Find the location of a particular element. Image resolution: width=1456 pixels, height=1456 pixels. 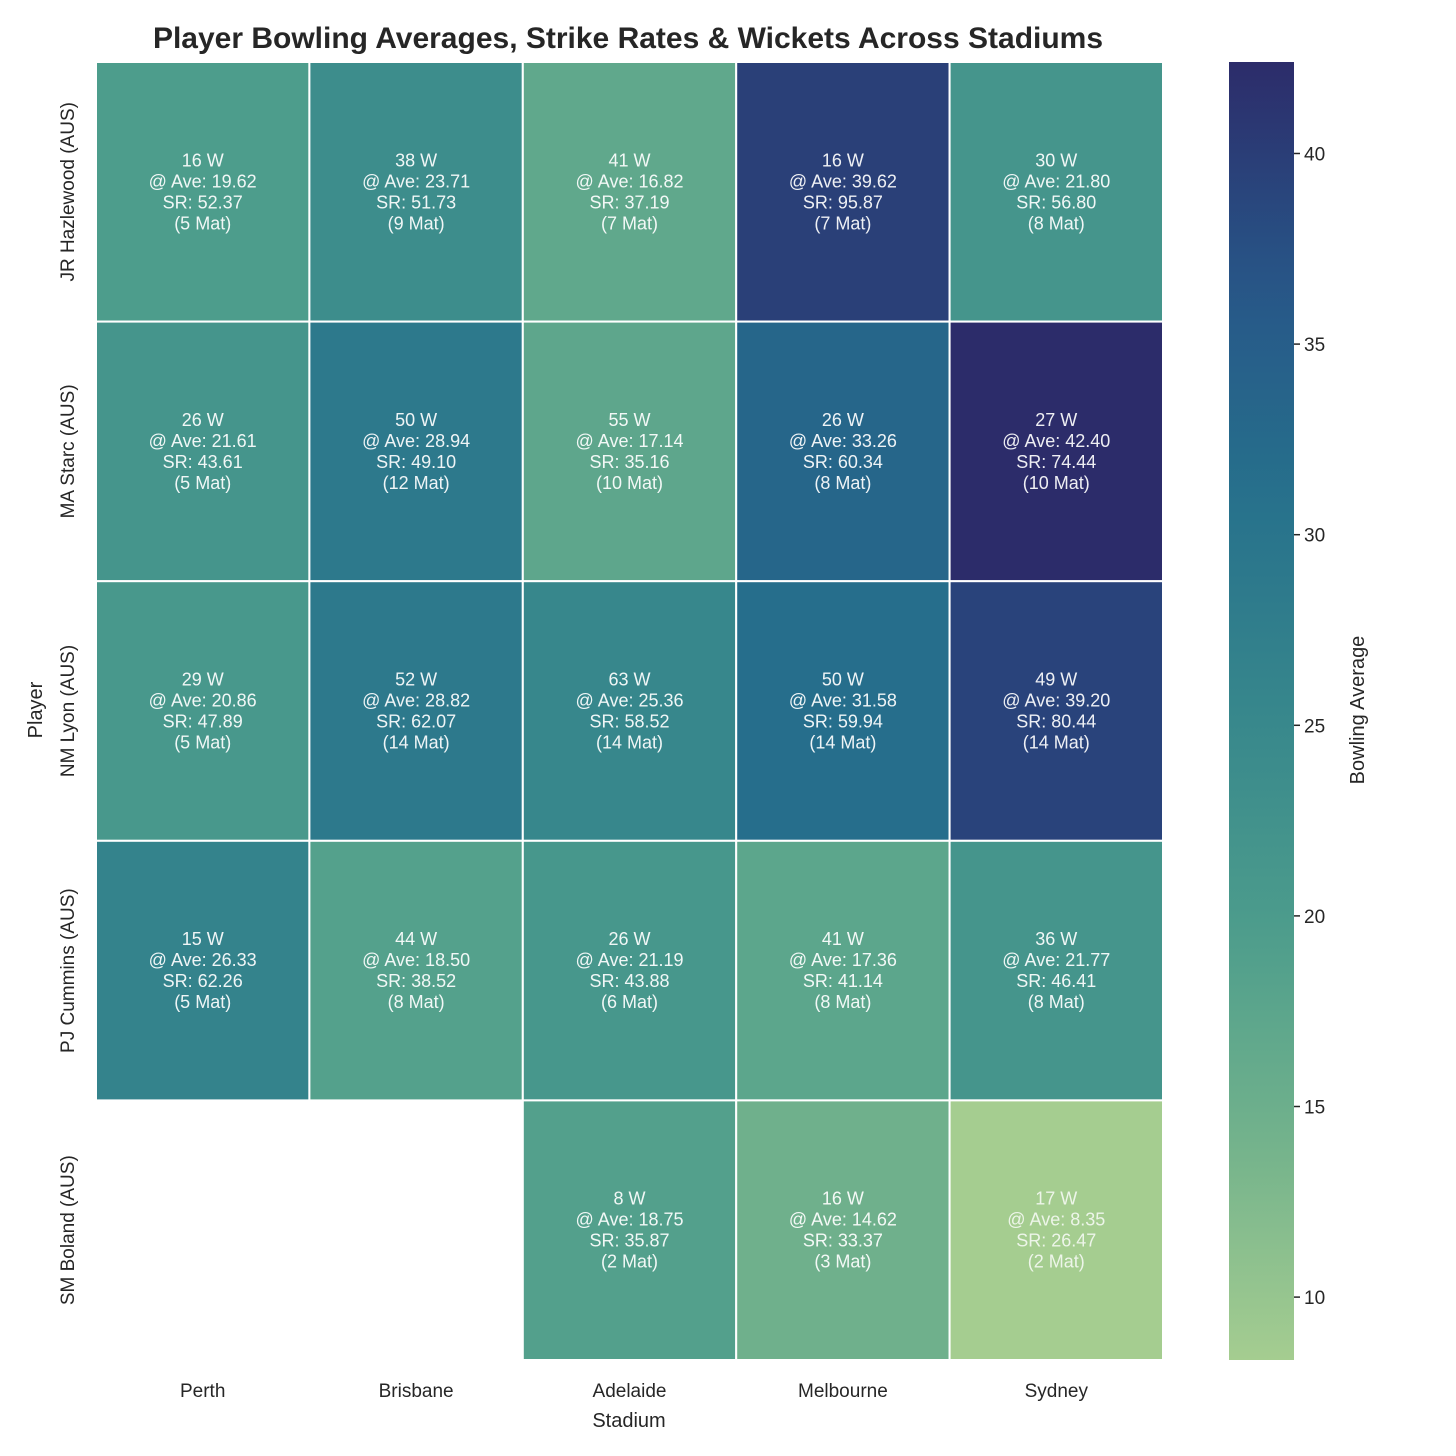

cell-annotation: 26 W @ Ave: 21.61 SR: 43.61 (5 Mat) is located at coordinates (203, 451).